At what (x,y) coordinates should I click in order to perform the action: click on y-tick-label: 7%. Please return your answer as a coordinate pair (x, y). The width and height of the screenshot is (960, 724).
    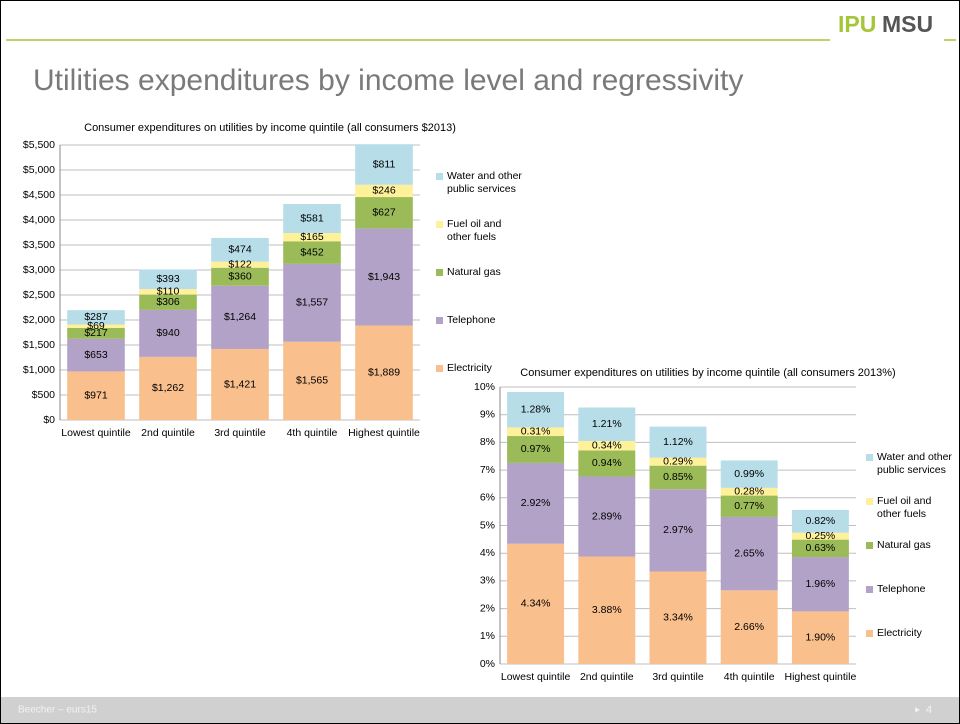
    Looking at the image, I should click on (487, 470).